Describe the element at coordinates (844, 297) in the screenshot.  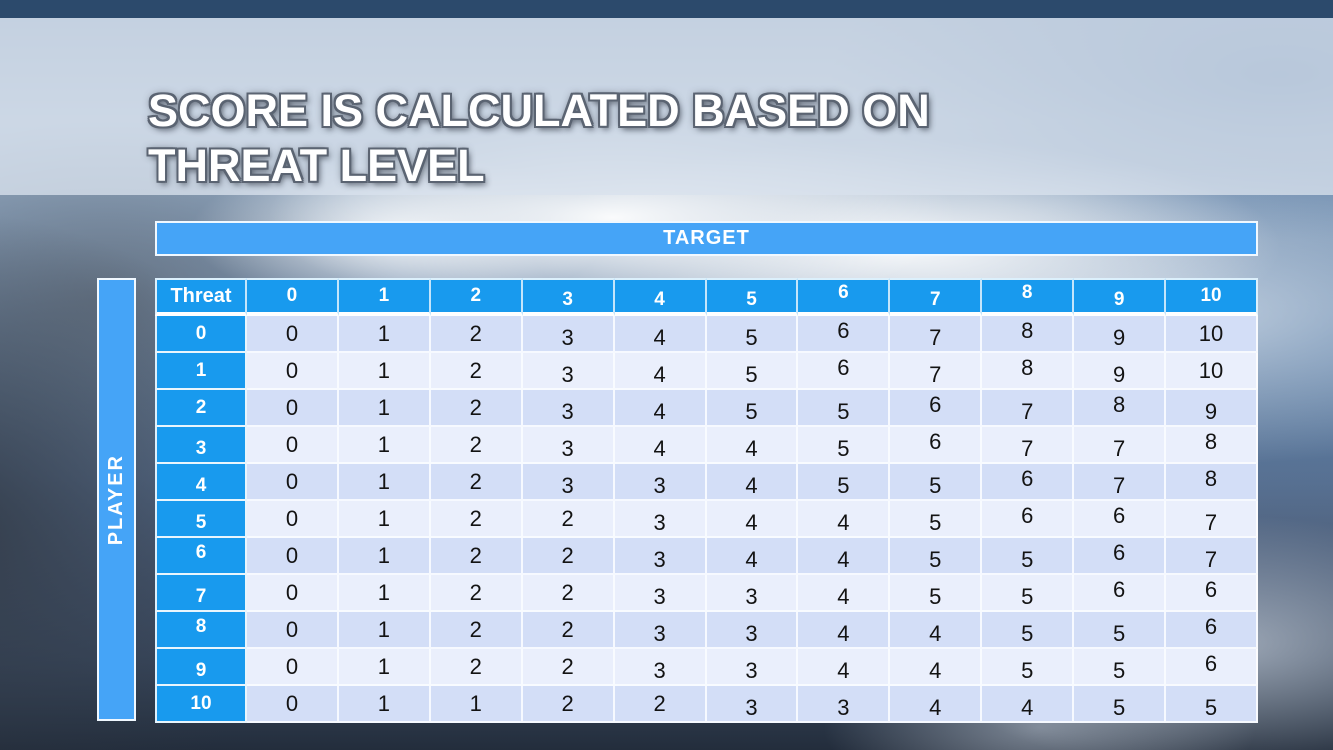
I see `col-header-6: 6` at that location.